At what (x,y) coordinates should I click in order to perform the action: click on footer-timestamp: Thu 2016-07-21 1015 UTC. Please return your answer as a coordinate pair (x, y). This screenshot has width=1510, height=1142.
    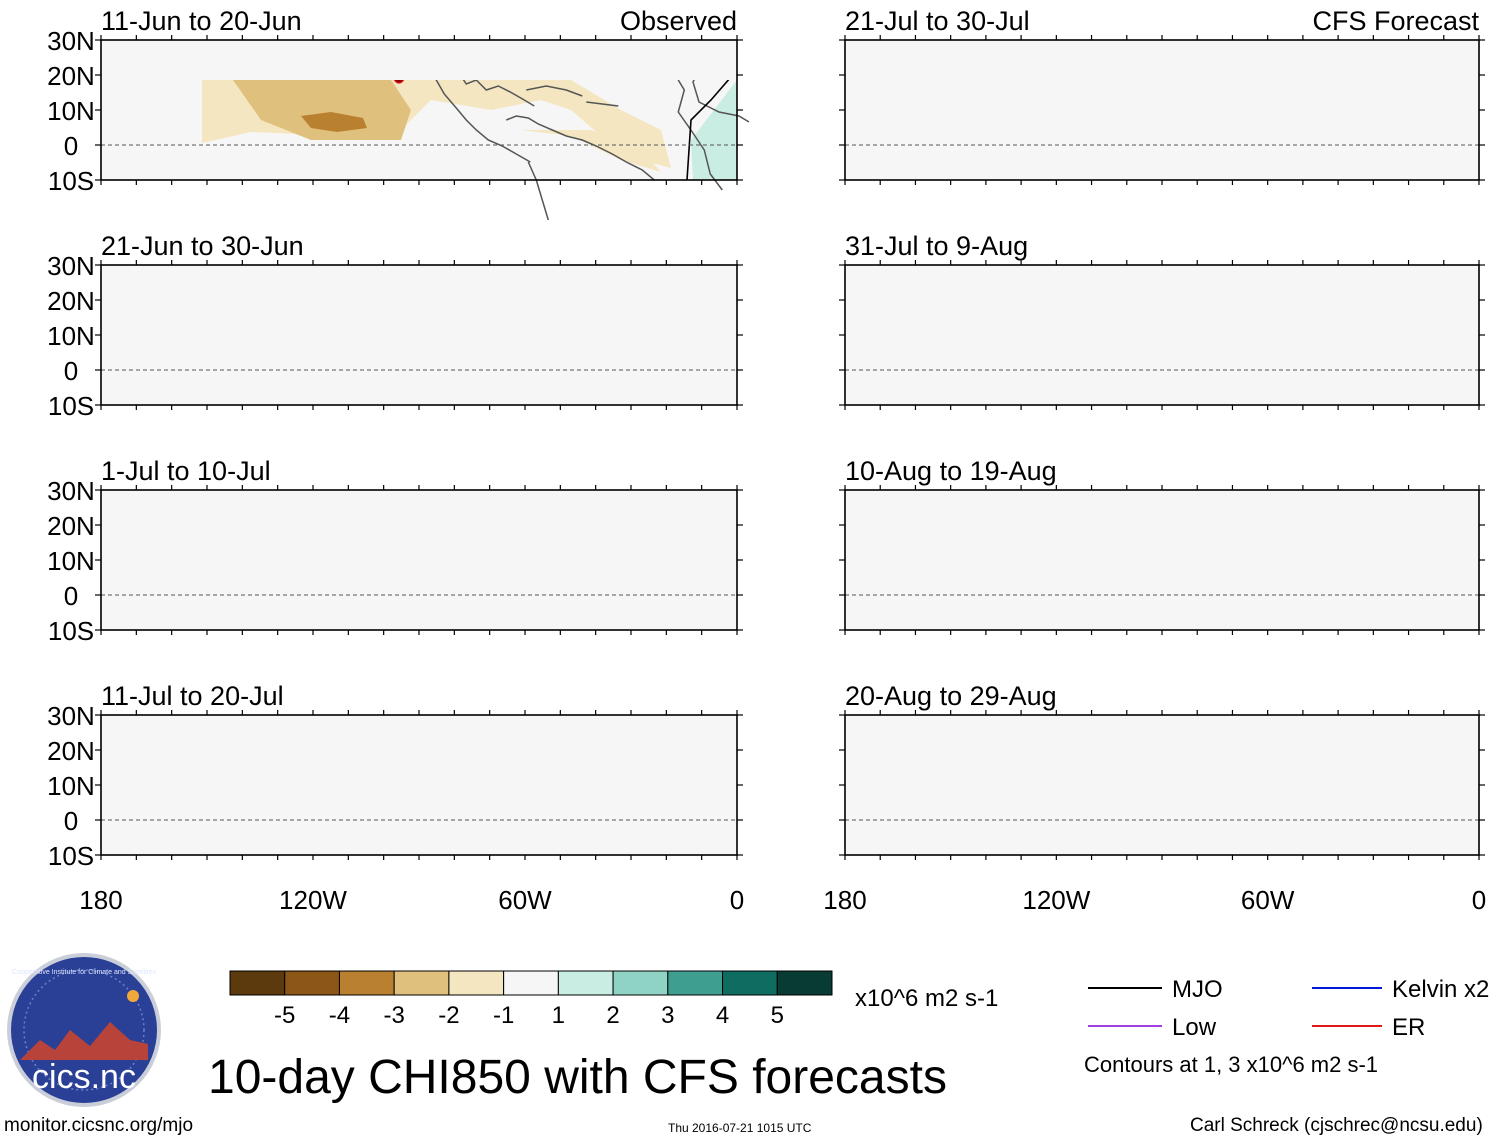
    Looking at the image, I should click on (740, 1128).